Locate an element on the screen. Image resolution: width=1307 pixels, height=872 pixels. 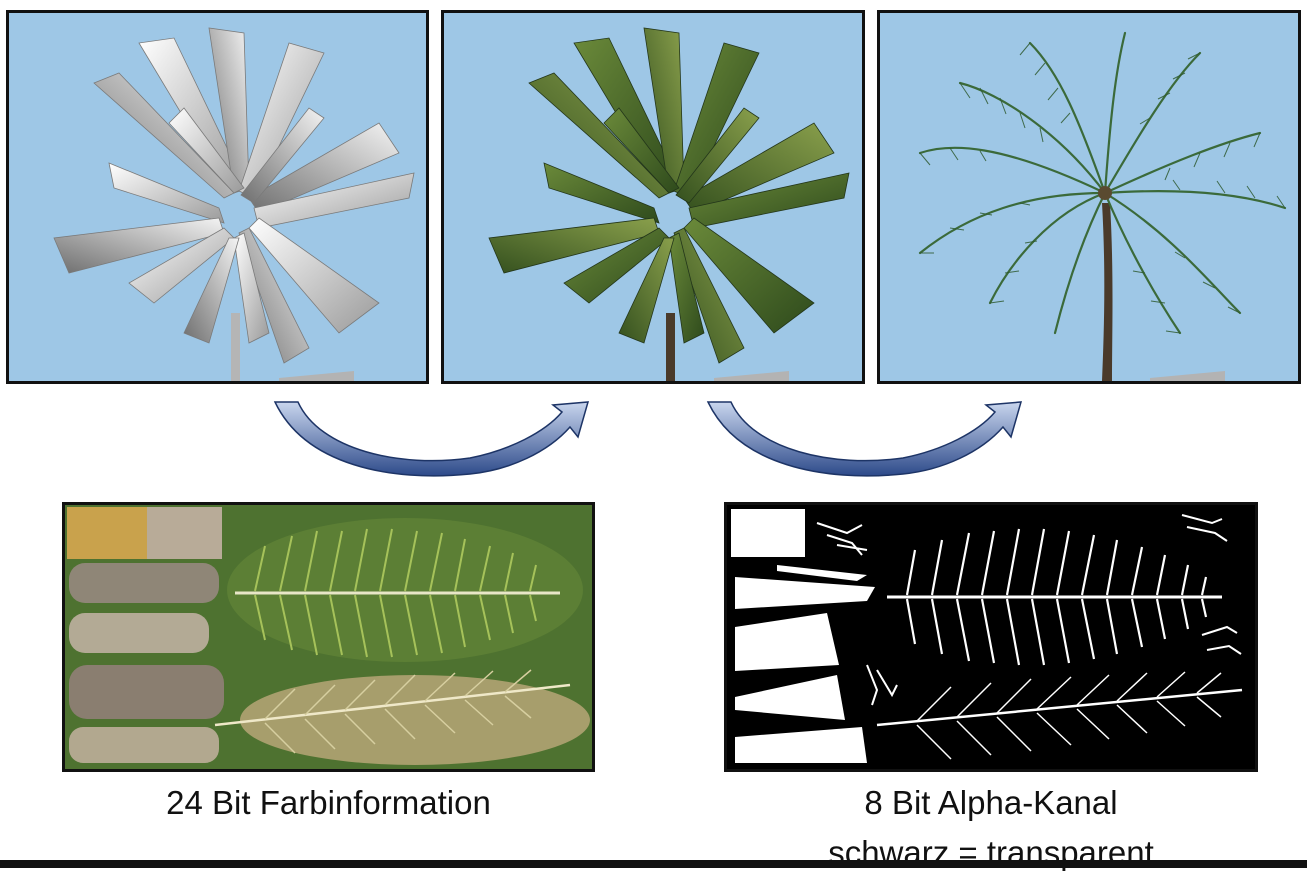
alpha-texture-map is located at coordinates (991, 637).